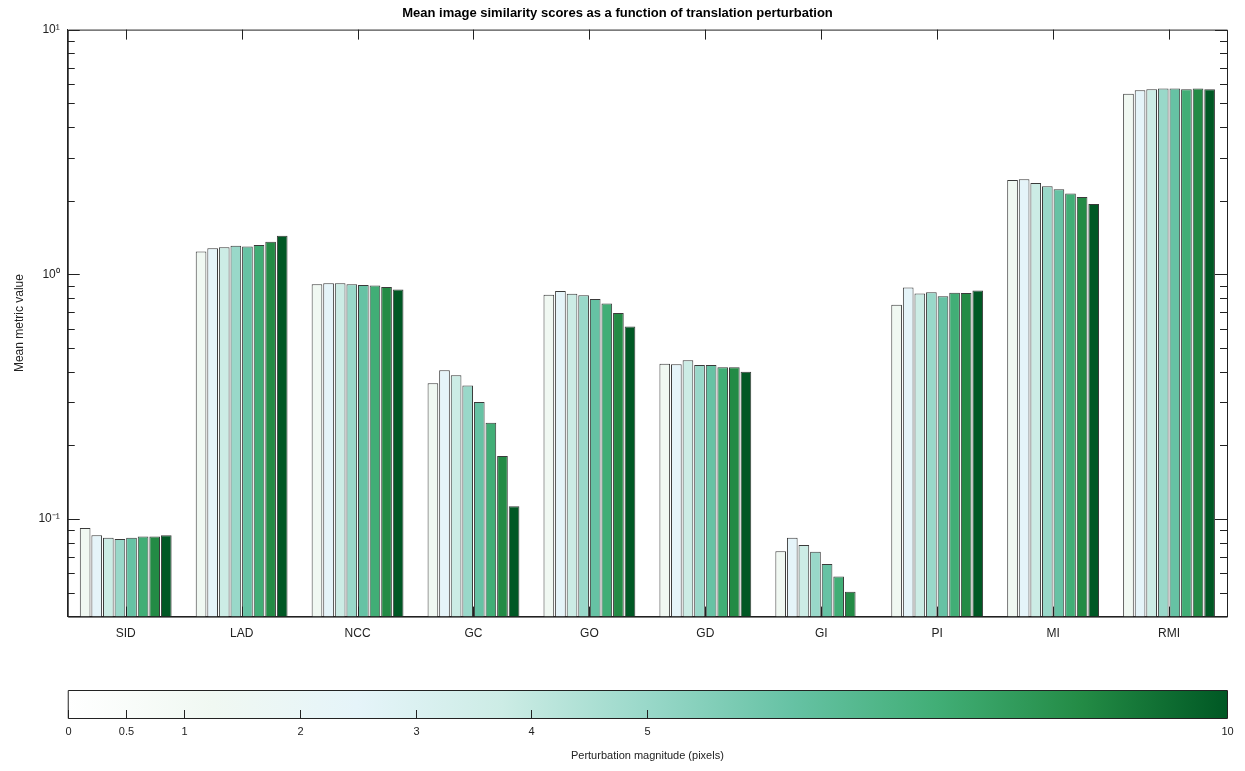  I want to click on x-tick-label: SID, so click(126, 633).